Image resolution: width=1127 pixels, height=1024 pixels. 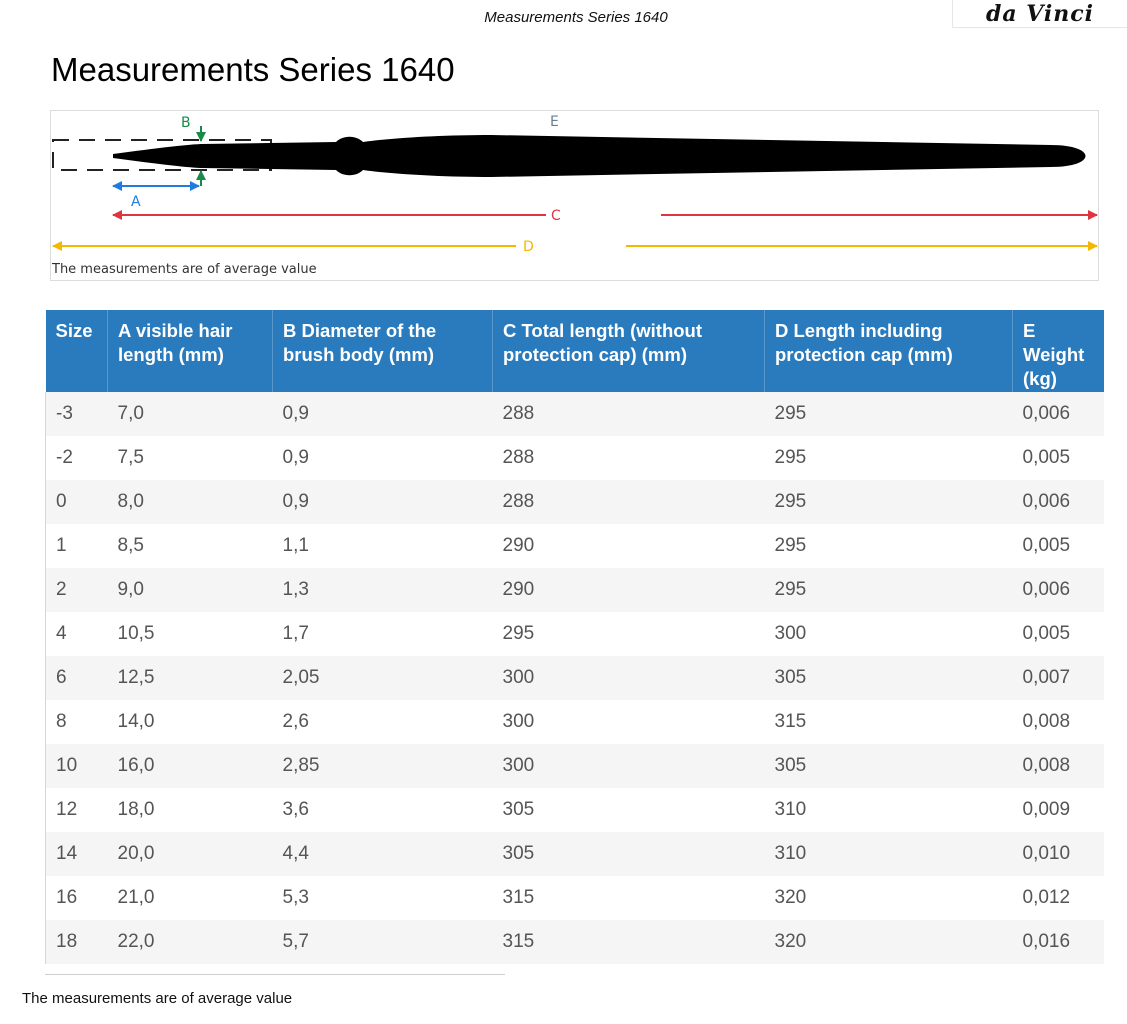 What do you see at coordinates (190, 722) in the screenshot?
I see `cell-a: 14,0` at bounding box center [190, 722].